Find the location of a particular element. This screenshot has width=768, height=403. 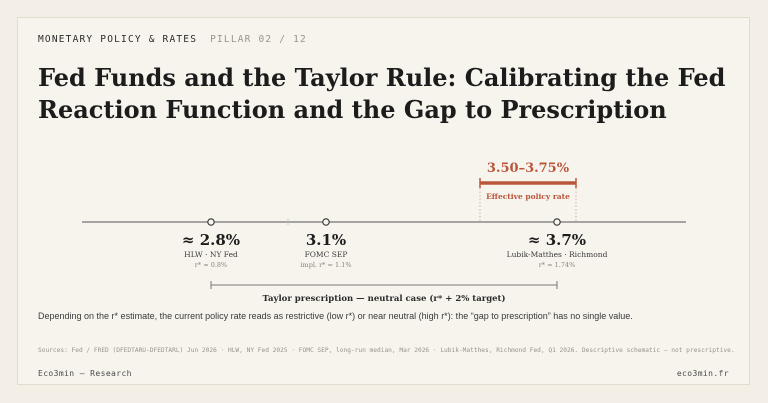

estimate-marker-lubik is located at coordinates (557, 222).